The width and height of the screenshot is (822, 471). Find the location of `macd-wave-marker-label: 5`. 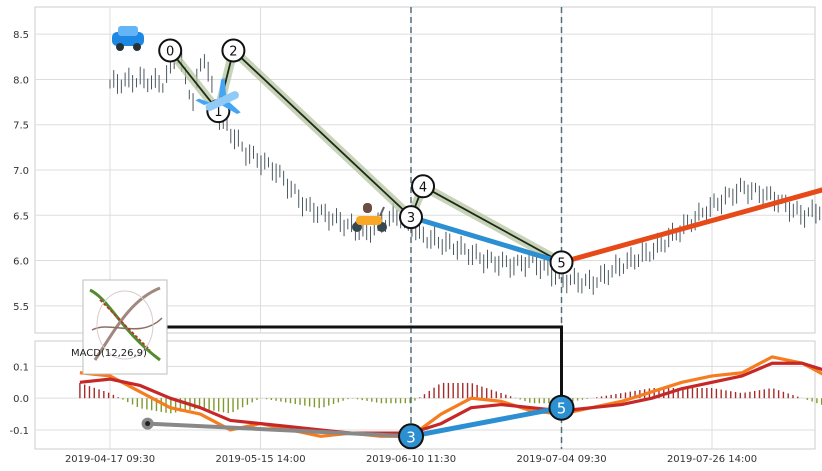

macd-wave-marker-label: 5 is located at coordinates (562, 409).